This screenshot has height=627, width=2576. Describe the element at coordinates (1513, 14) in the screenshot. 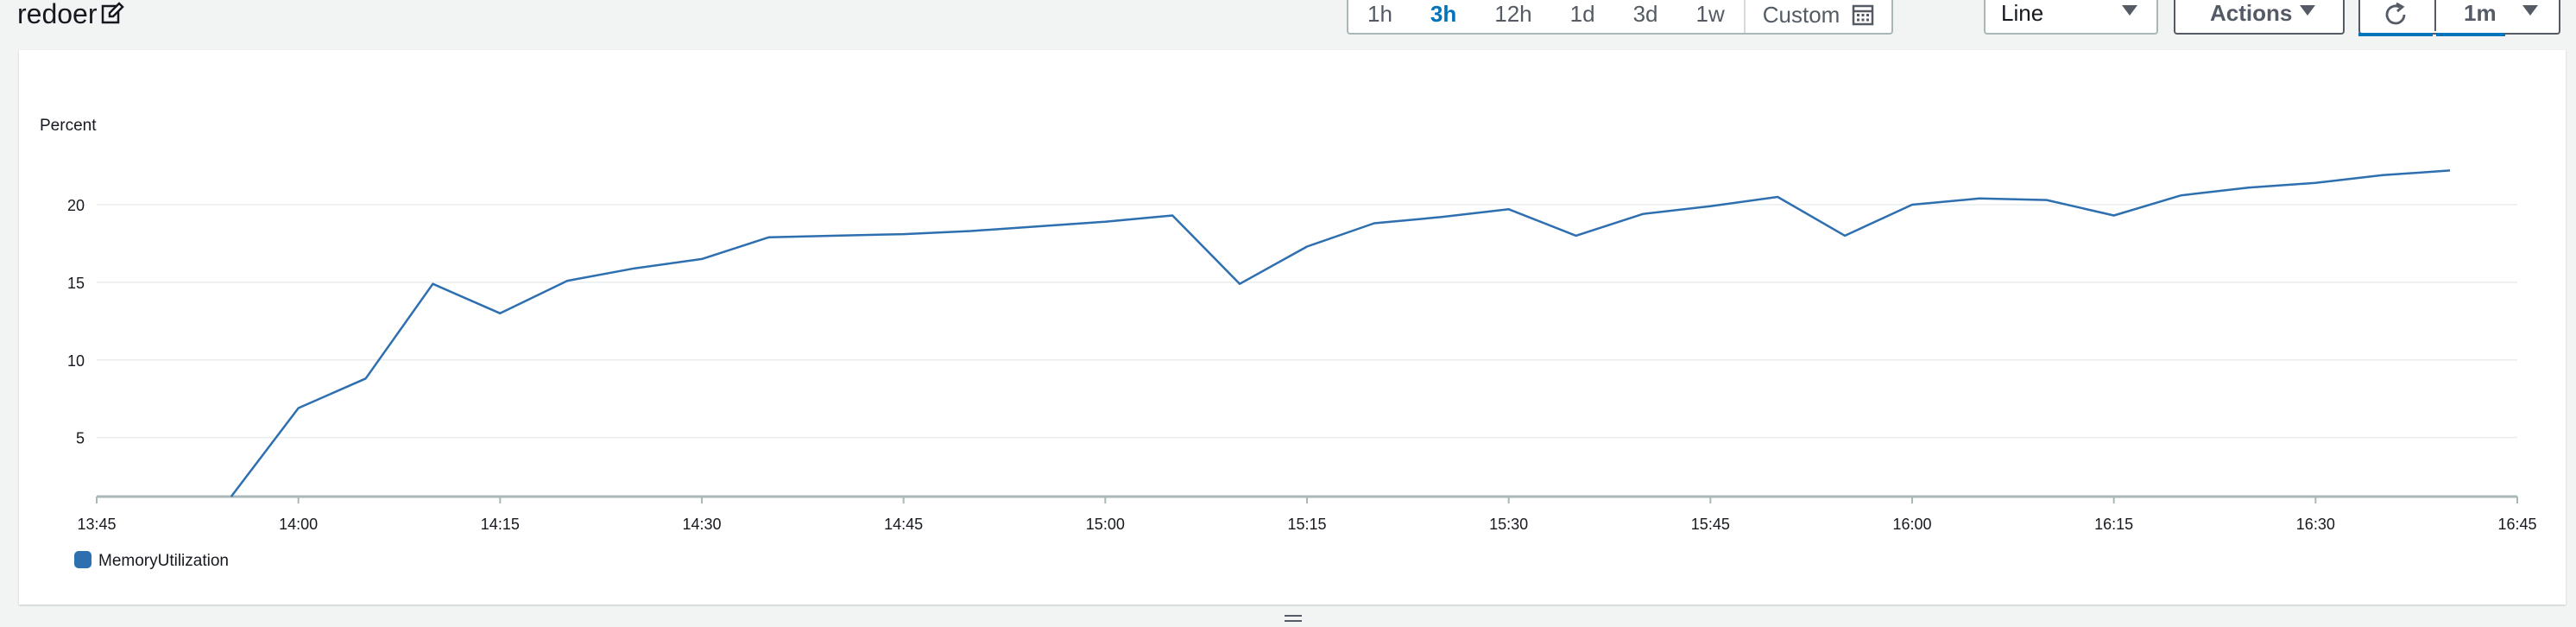

I see `time-range-12h: 12h` at that location.